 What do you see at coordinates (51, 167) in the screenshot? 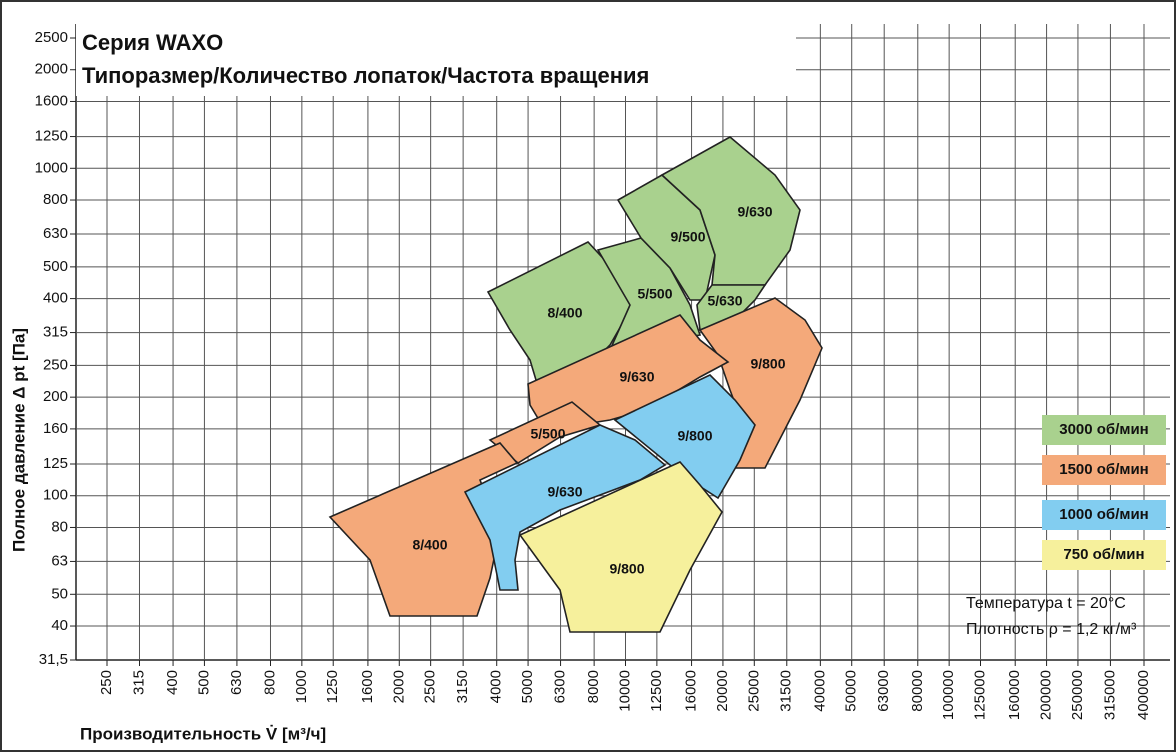
I see `y-tick-label: 1000` at bounding box center [51, 167].